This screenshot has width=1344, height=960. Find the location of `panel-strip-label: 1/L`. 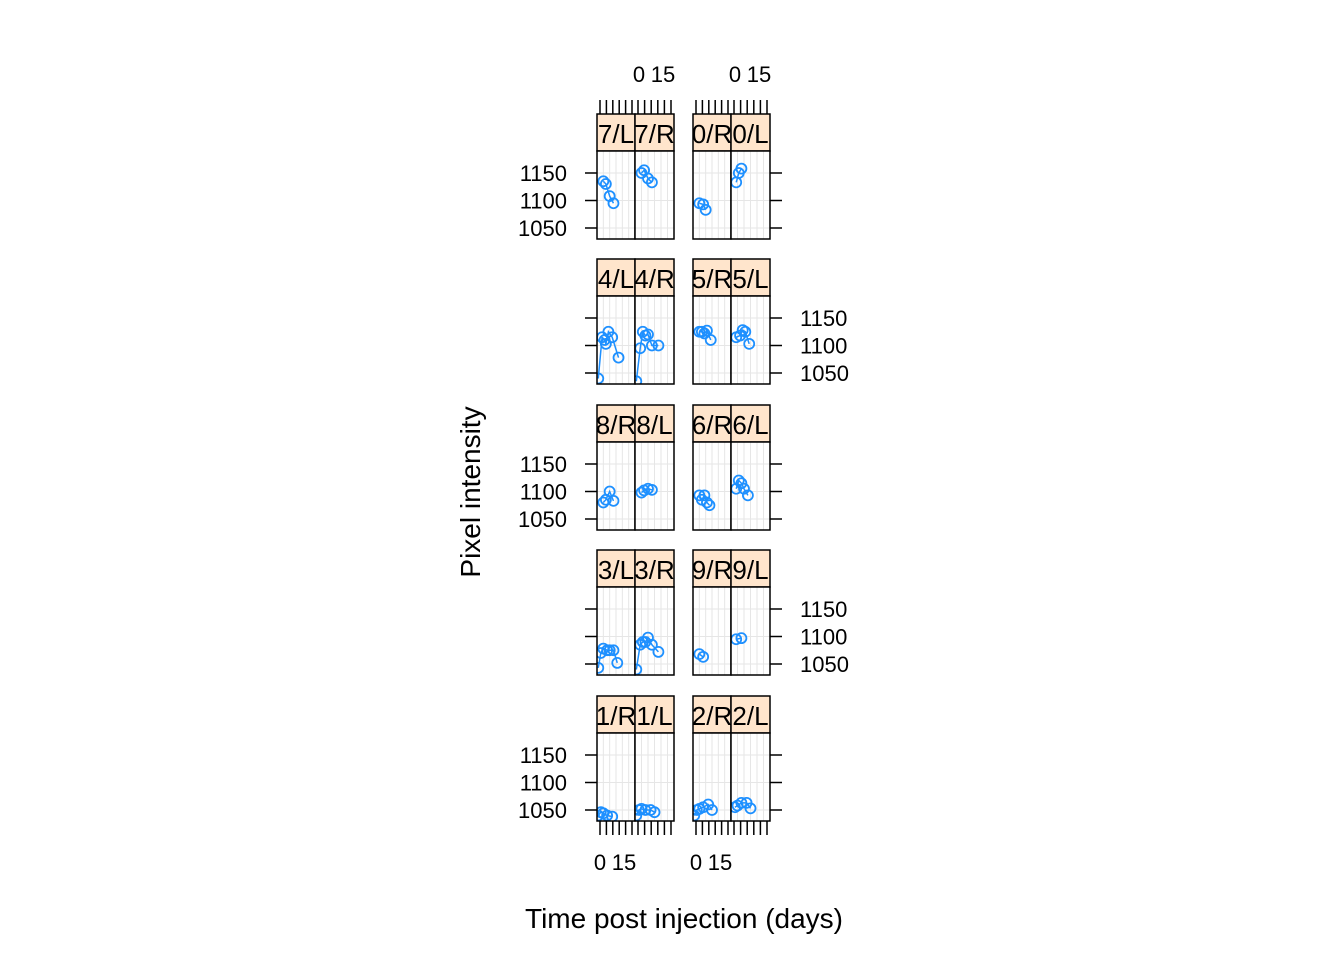

panel-strip-label: 1/L is located at coordinates (654, 716).